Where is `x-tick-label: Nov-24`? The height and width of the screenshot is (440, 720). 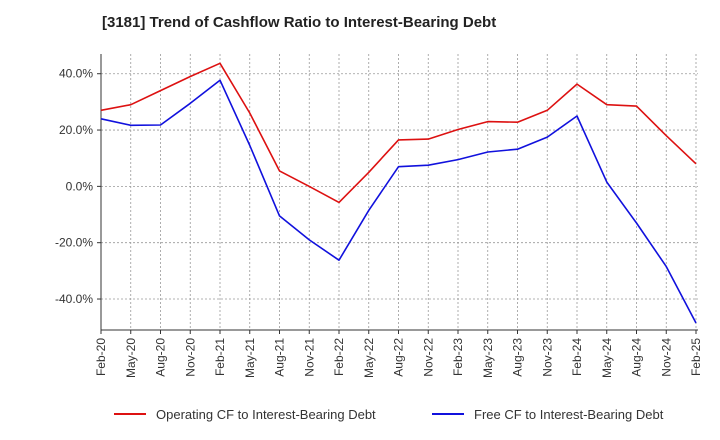
x-tick-label: Nov-24 is located at coordinates (666, 357).